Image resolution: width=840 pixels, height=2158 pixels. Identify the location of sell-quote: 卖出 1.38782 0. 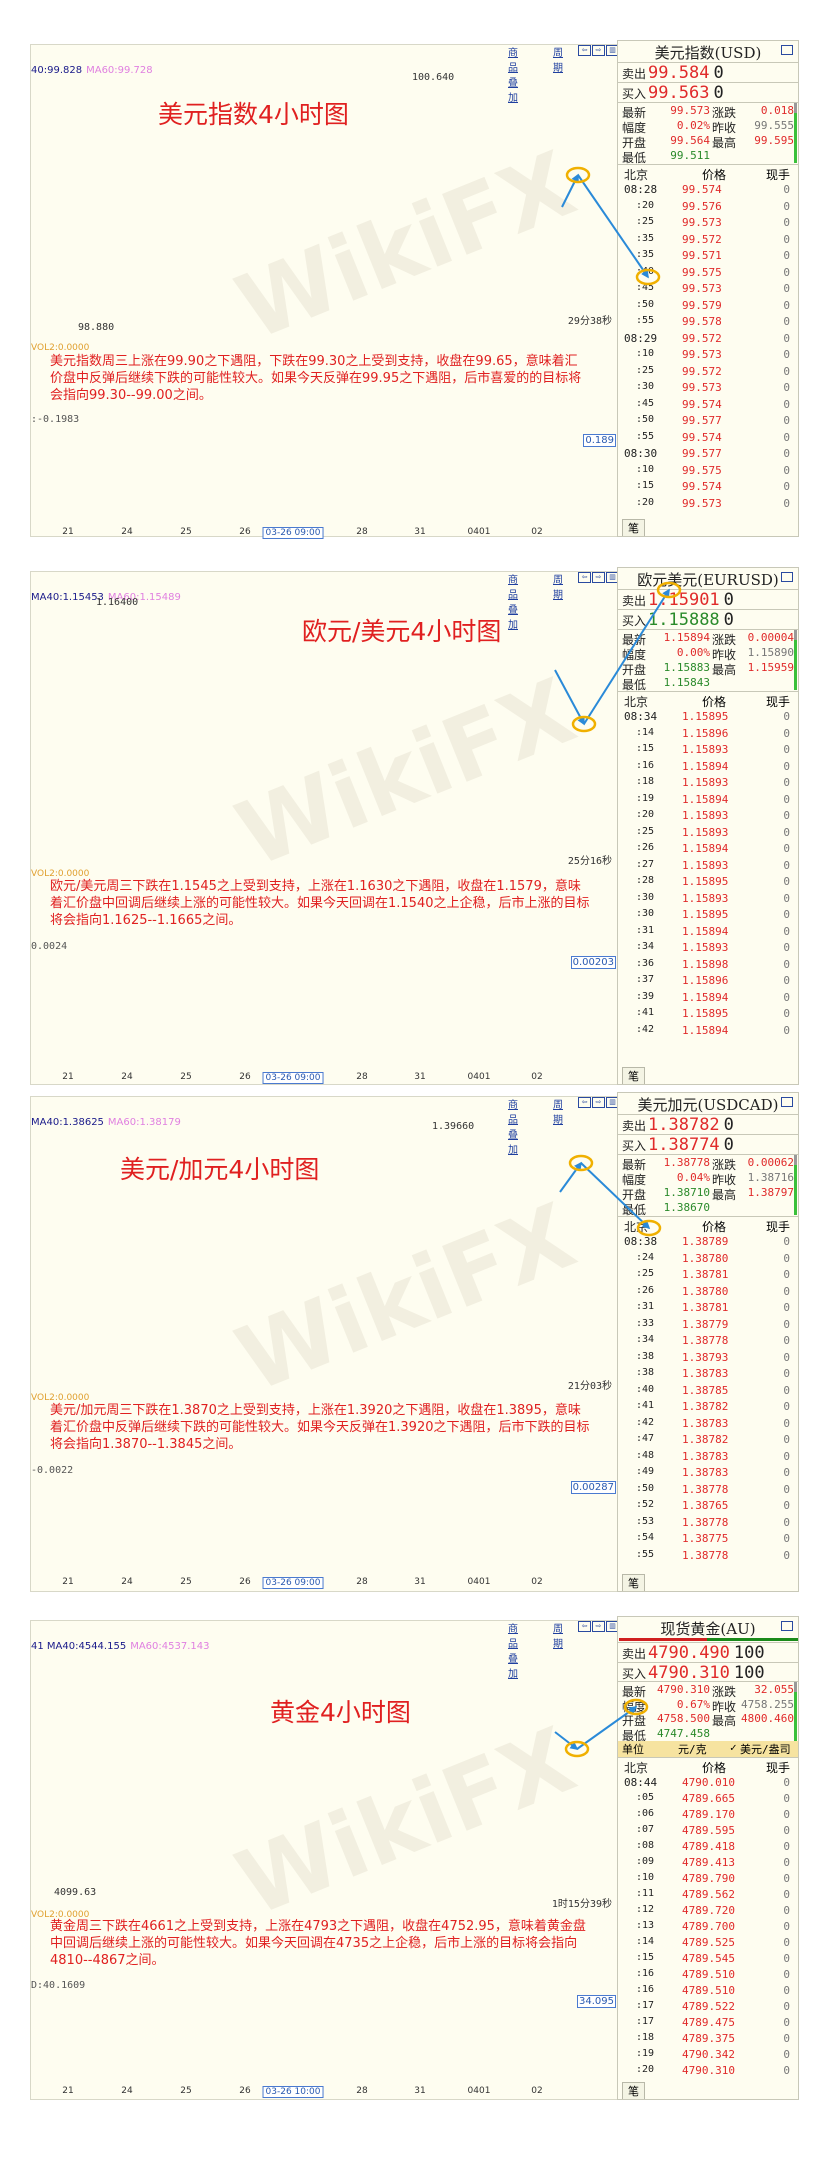
(708, 1125).